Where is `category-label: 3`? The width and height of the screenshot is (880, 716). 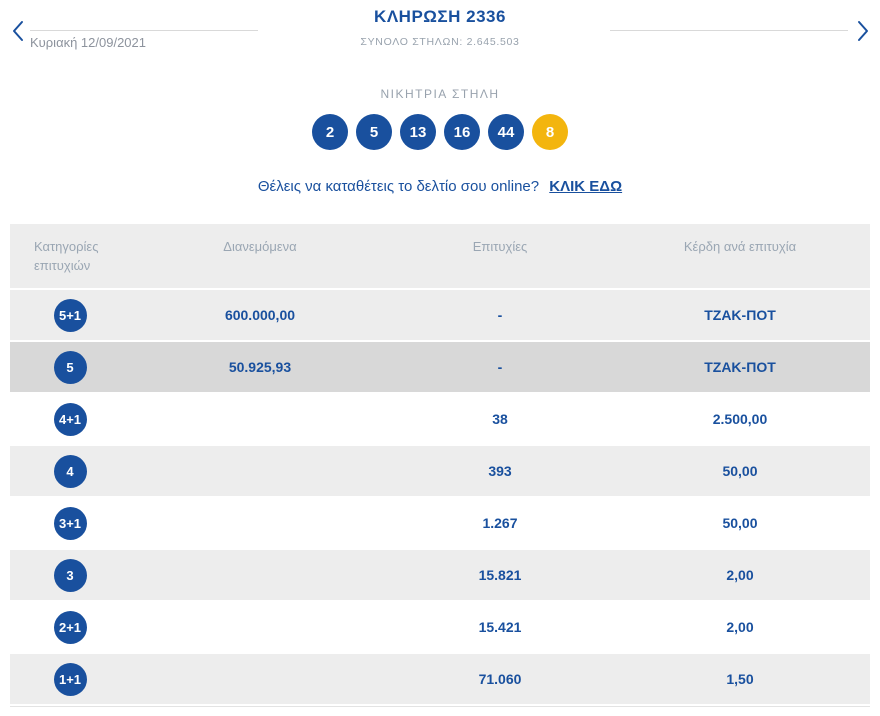
category-label: 3 is located at coordinates (70, 575).